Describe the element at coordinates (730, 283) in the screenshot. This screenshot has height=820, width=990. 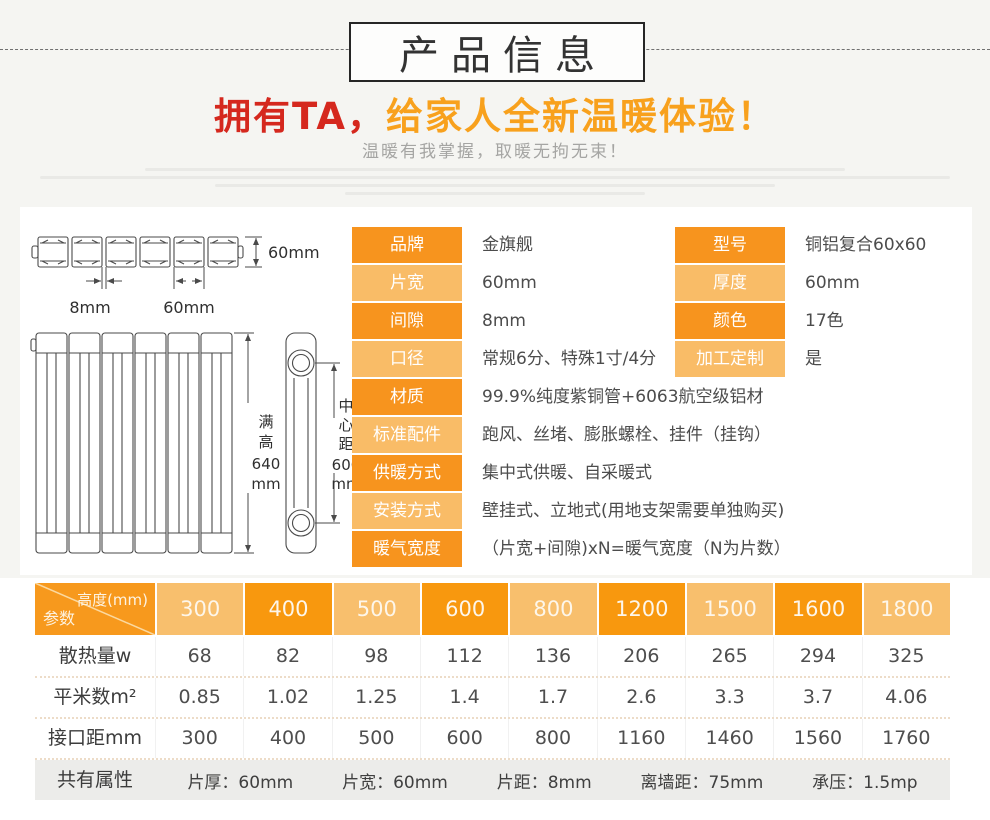
I see `spec-label: 厚度` at that location.